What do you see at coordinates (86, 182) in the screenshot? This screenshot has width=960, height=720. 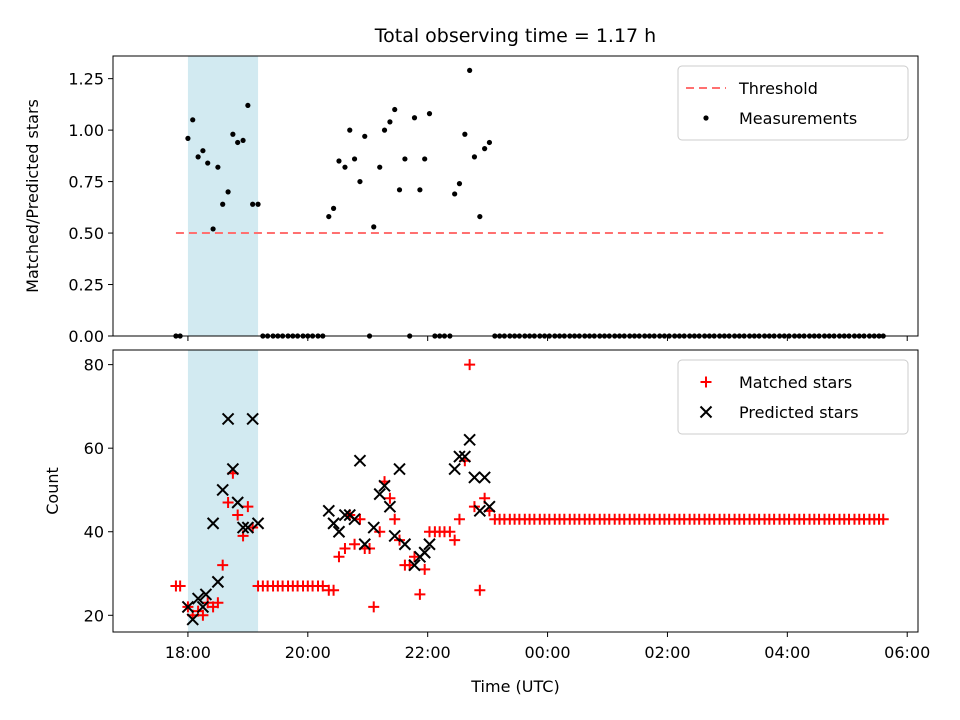 I see `y-tick-label: 0.75` at bounding box center [86, 182].